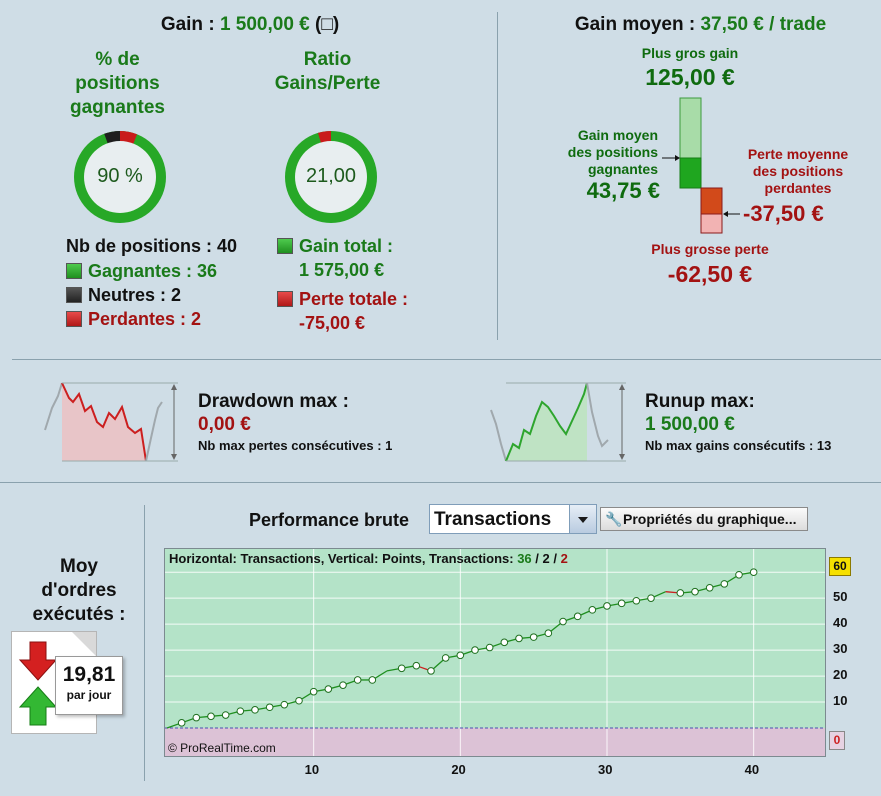  What do you see at coordinates (327, 83) in the screenshot?
I see `ratio-title-line: Gains/Perte` at bounding box center [327, 83].